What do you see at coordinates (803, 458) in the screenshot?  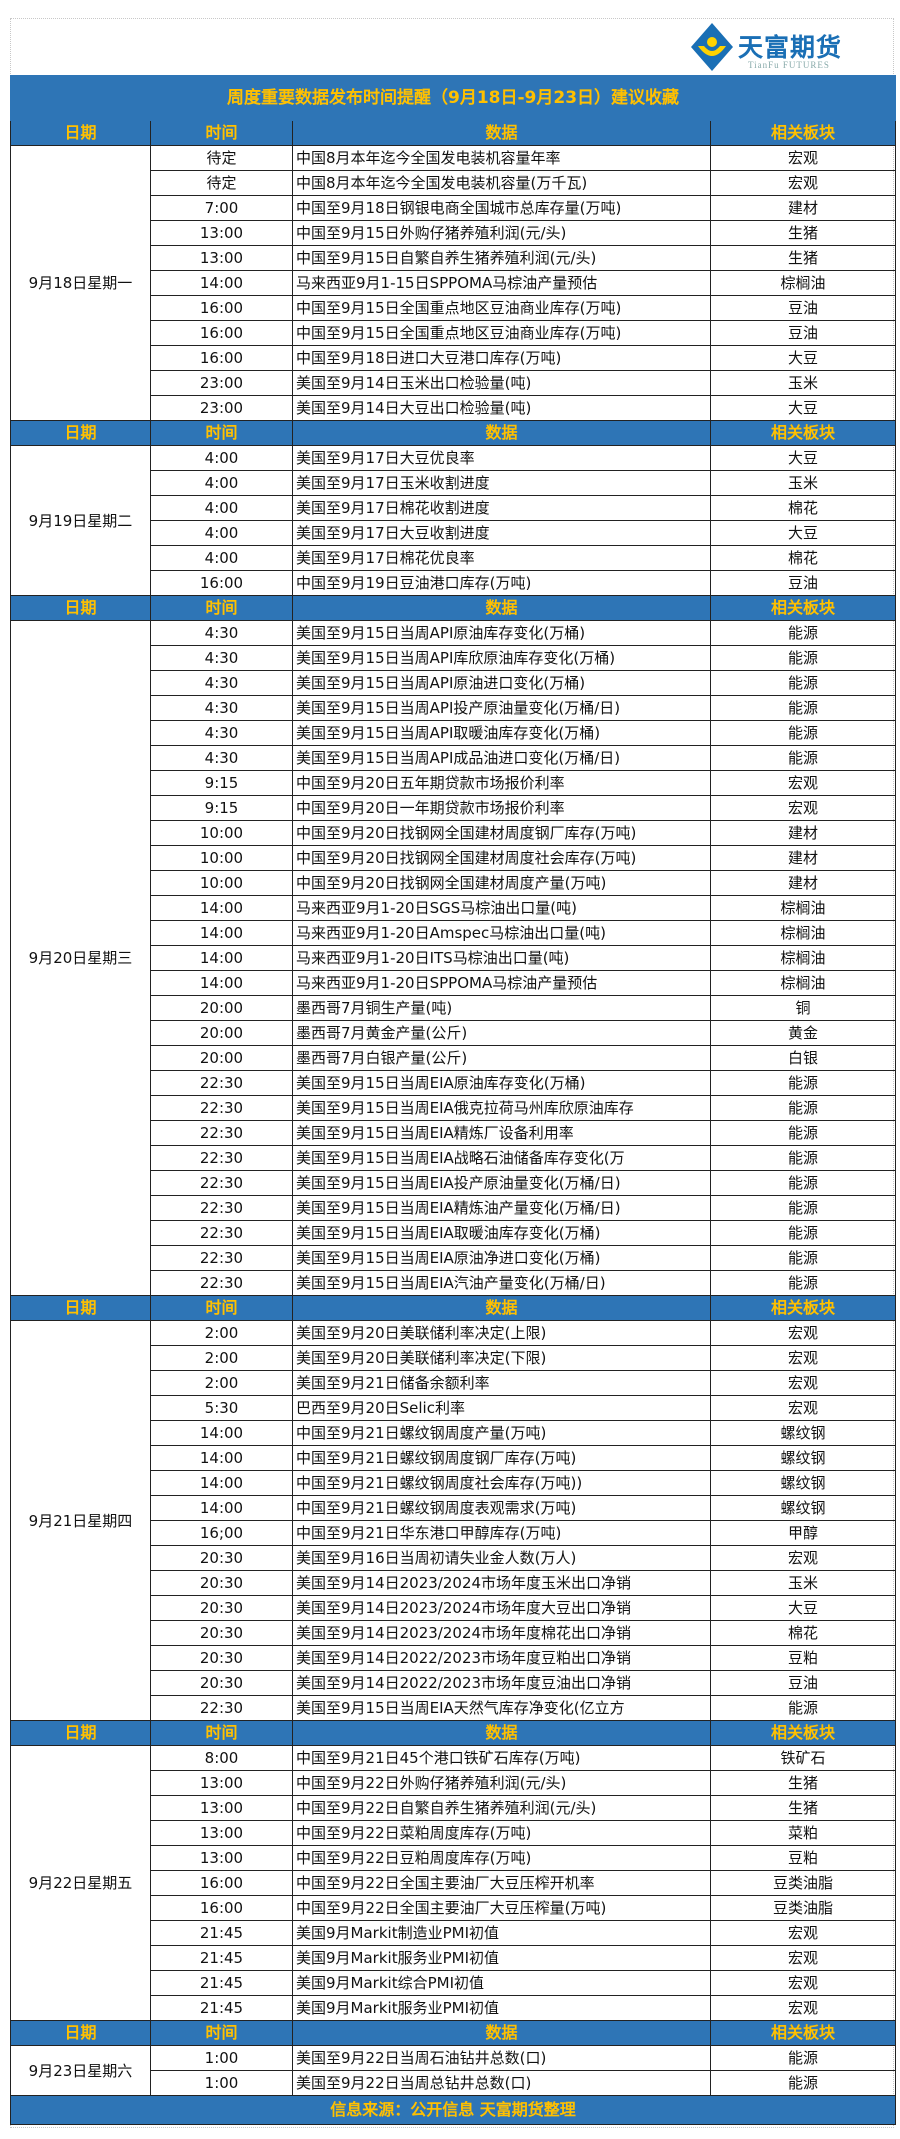 I see `sector-cell: 大豆` at bounding box center [803, 458].